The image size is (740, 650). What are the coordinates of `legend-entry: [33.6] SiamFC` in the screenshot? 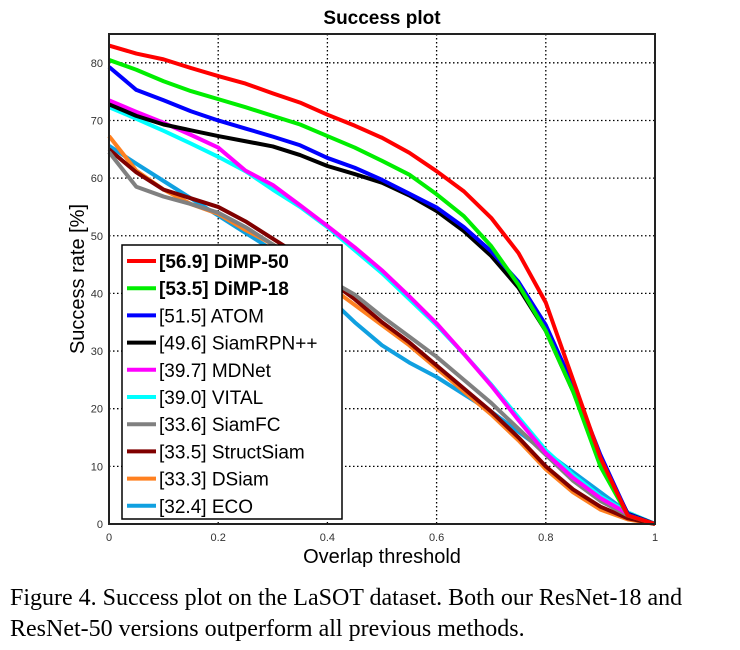 It's located at (219, 425).